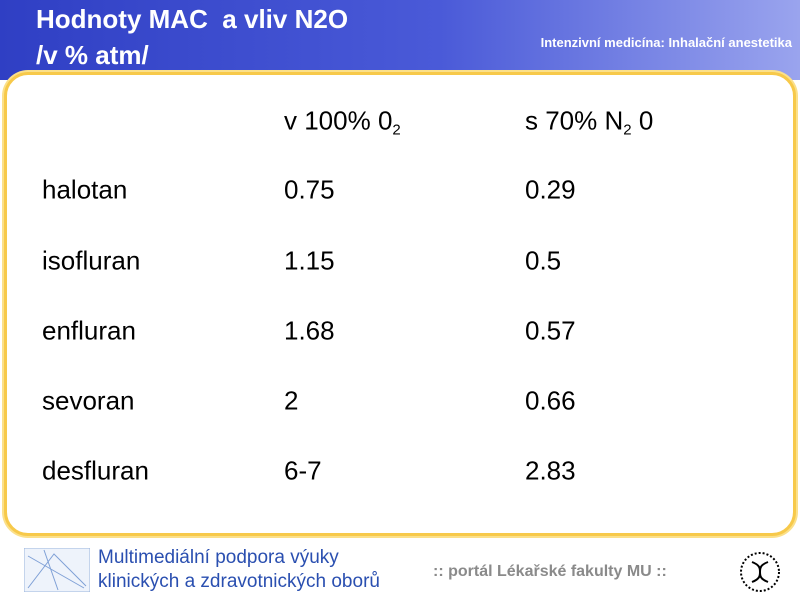  Describe the element at coordinates (550, 470) in the screenshot. I see `value-cell: 2.83` at that location.